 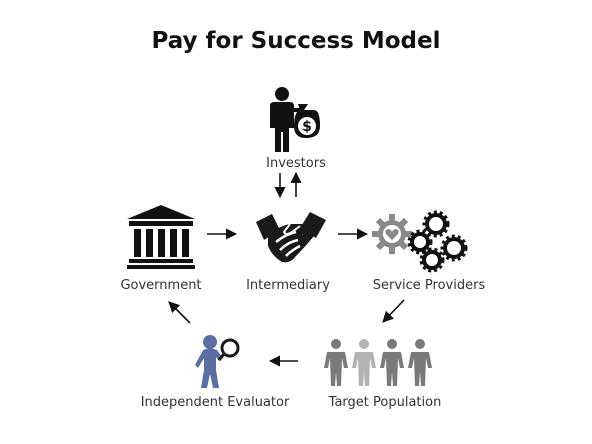 I want to click on arrow-service-providers-to-population, so click(x=393, y=311).